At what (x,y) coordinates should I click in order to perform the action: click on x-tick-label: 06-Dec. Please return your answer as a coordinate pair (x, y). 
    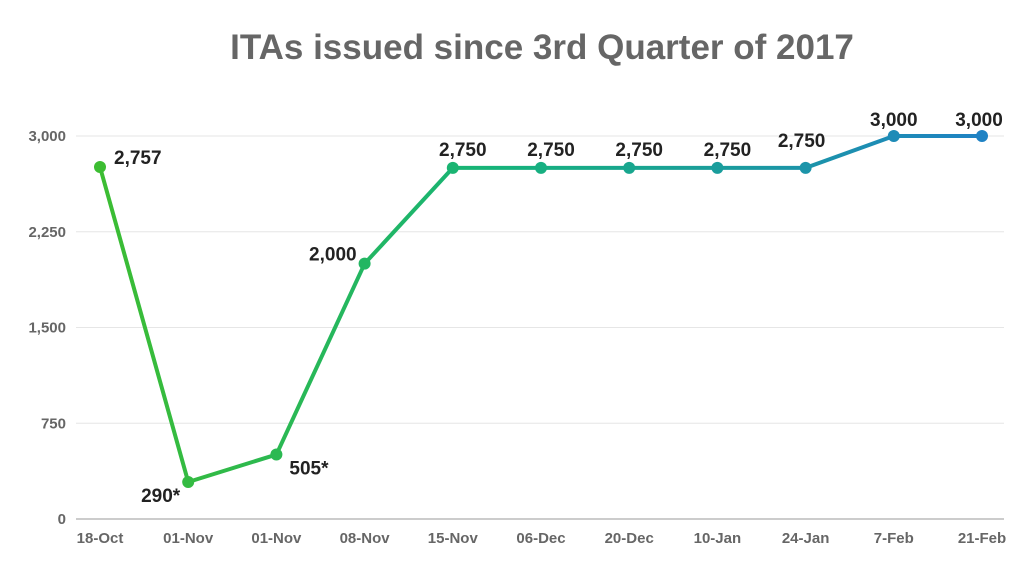
    Looking at the image, I should click on (540, 538).